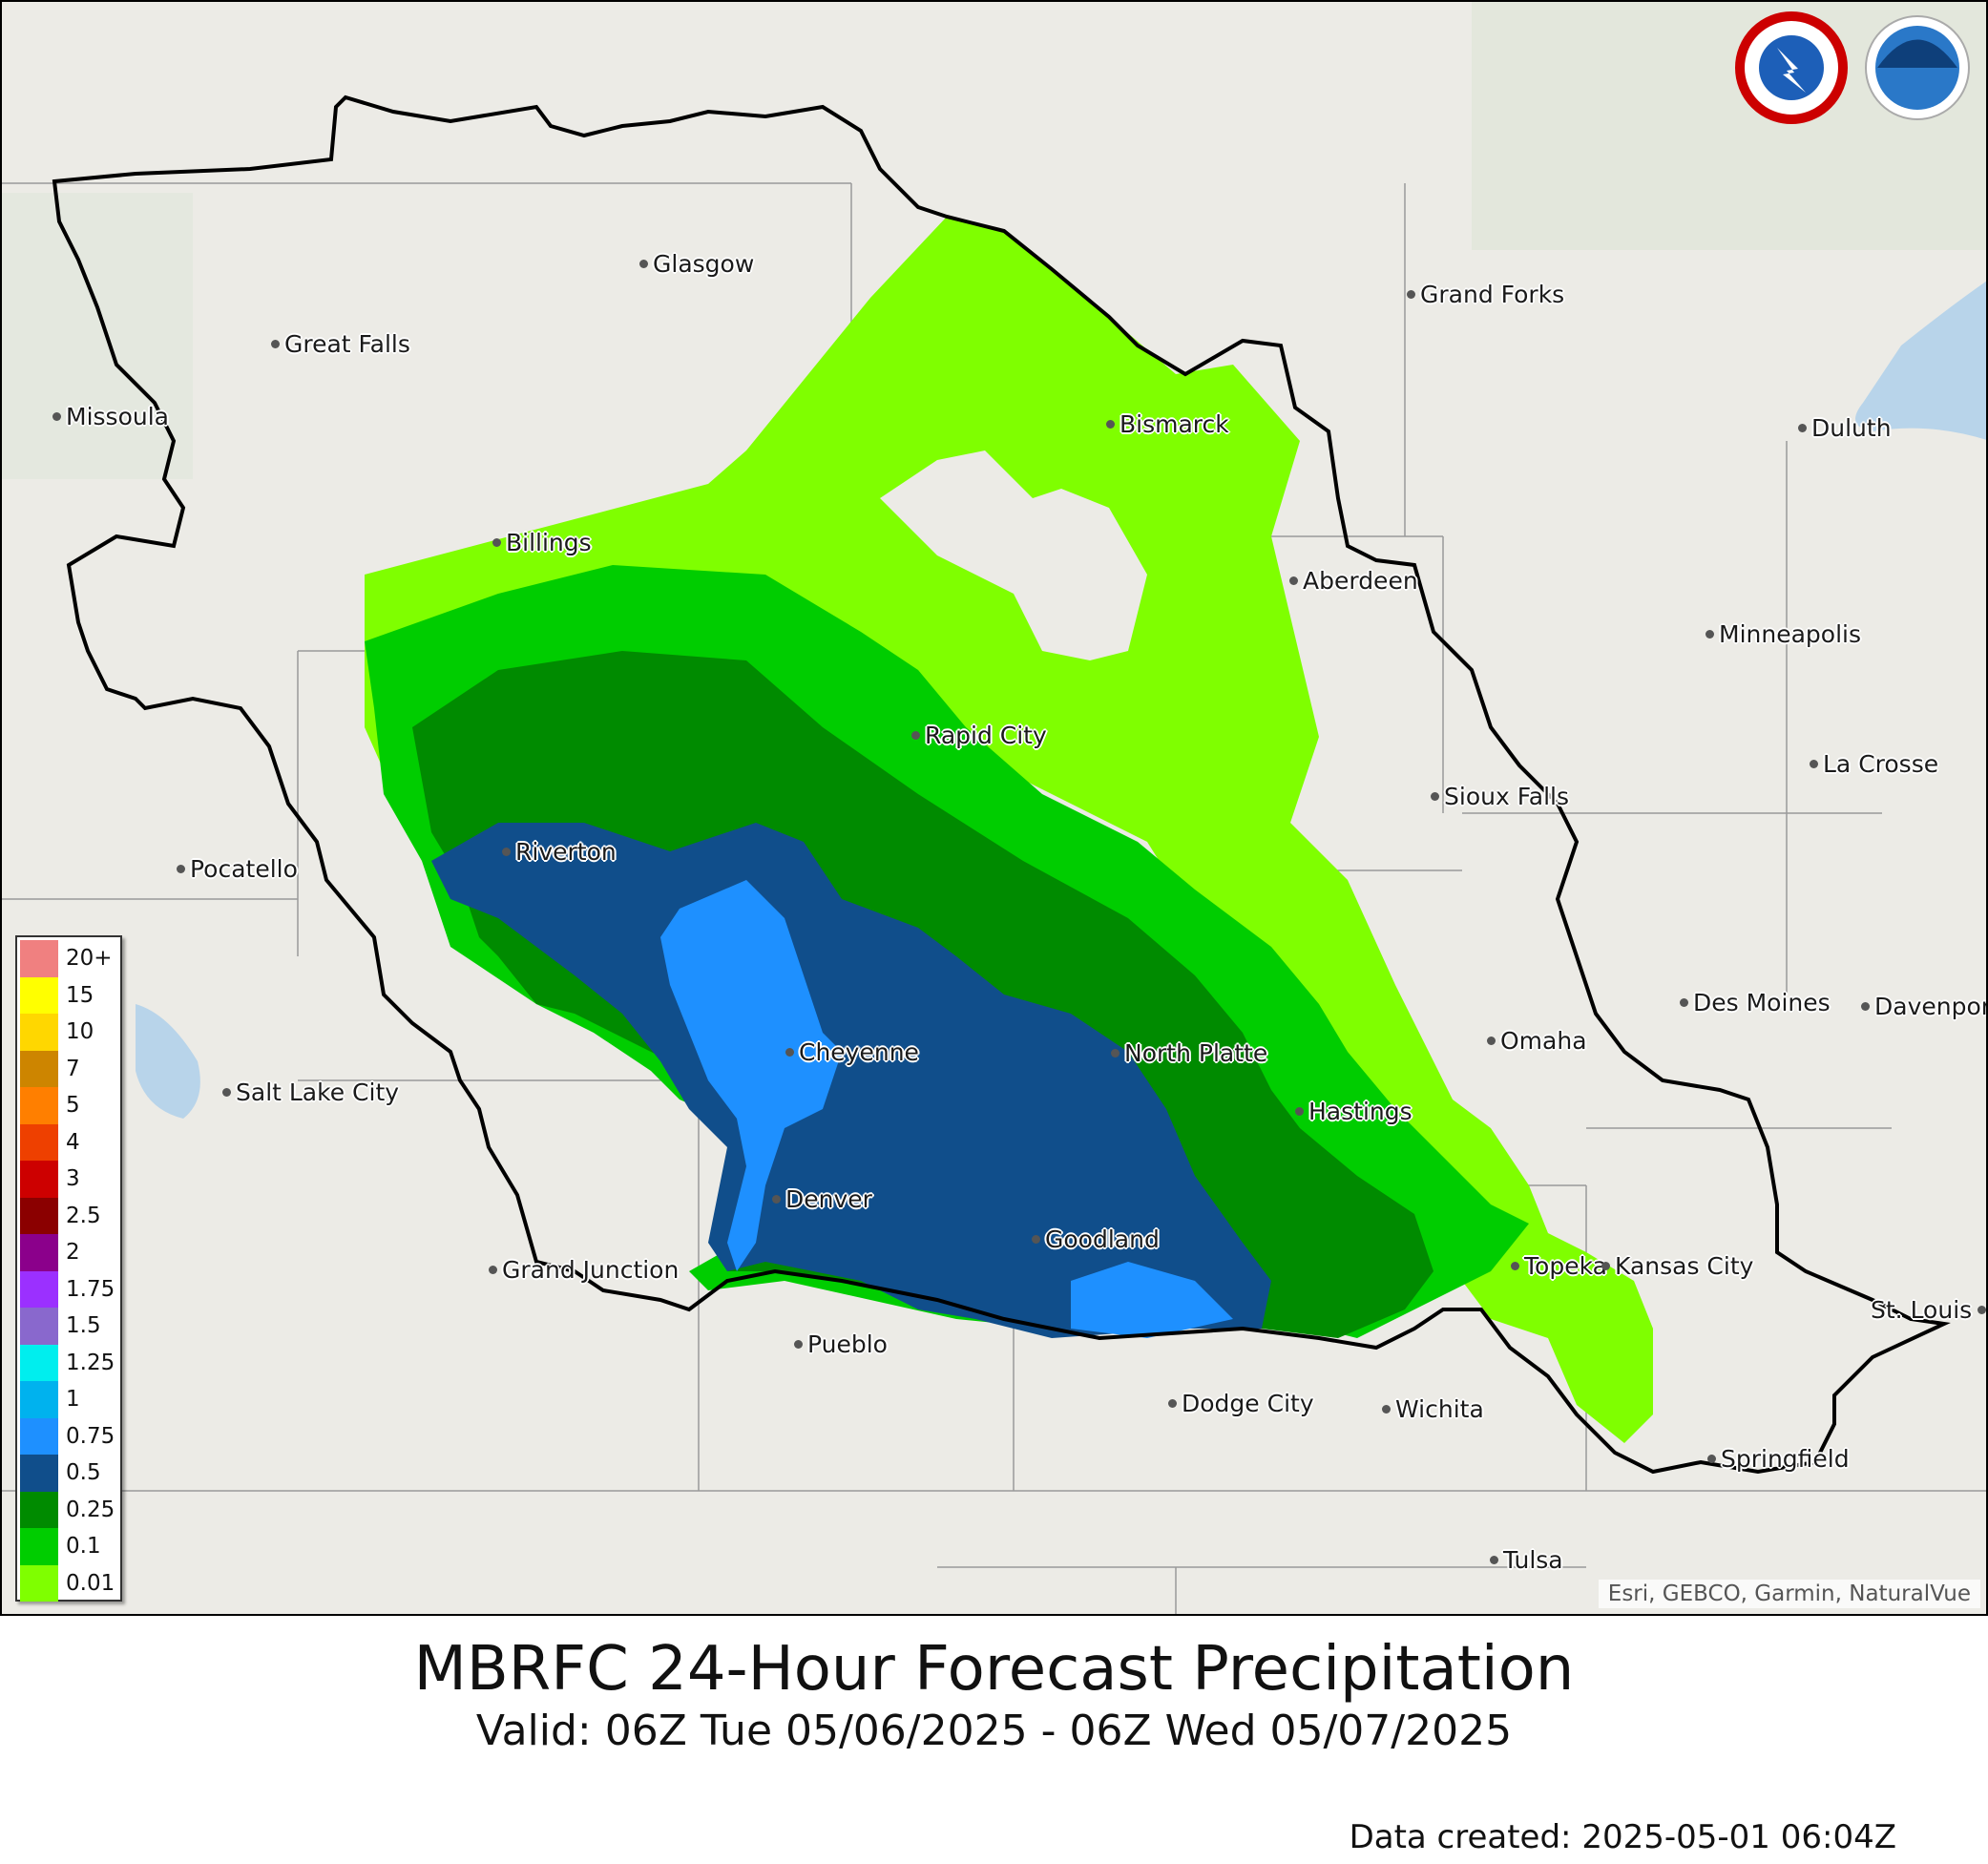 The image size is (1988, 1864). I want to click on legend-row: 10, so click(68, 1032).